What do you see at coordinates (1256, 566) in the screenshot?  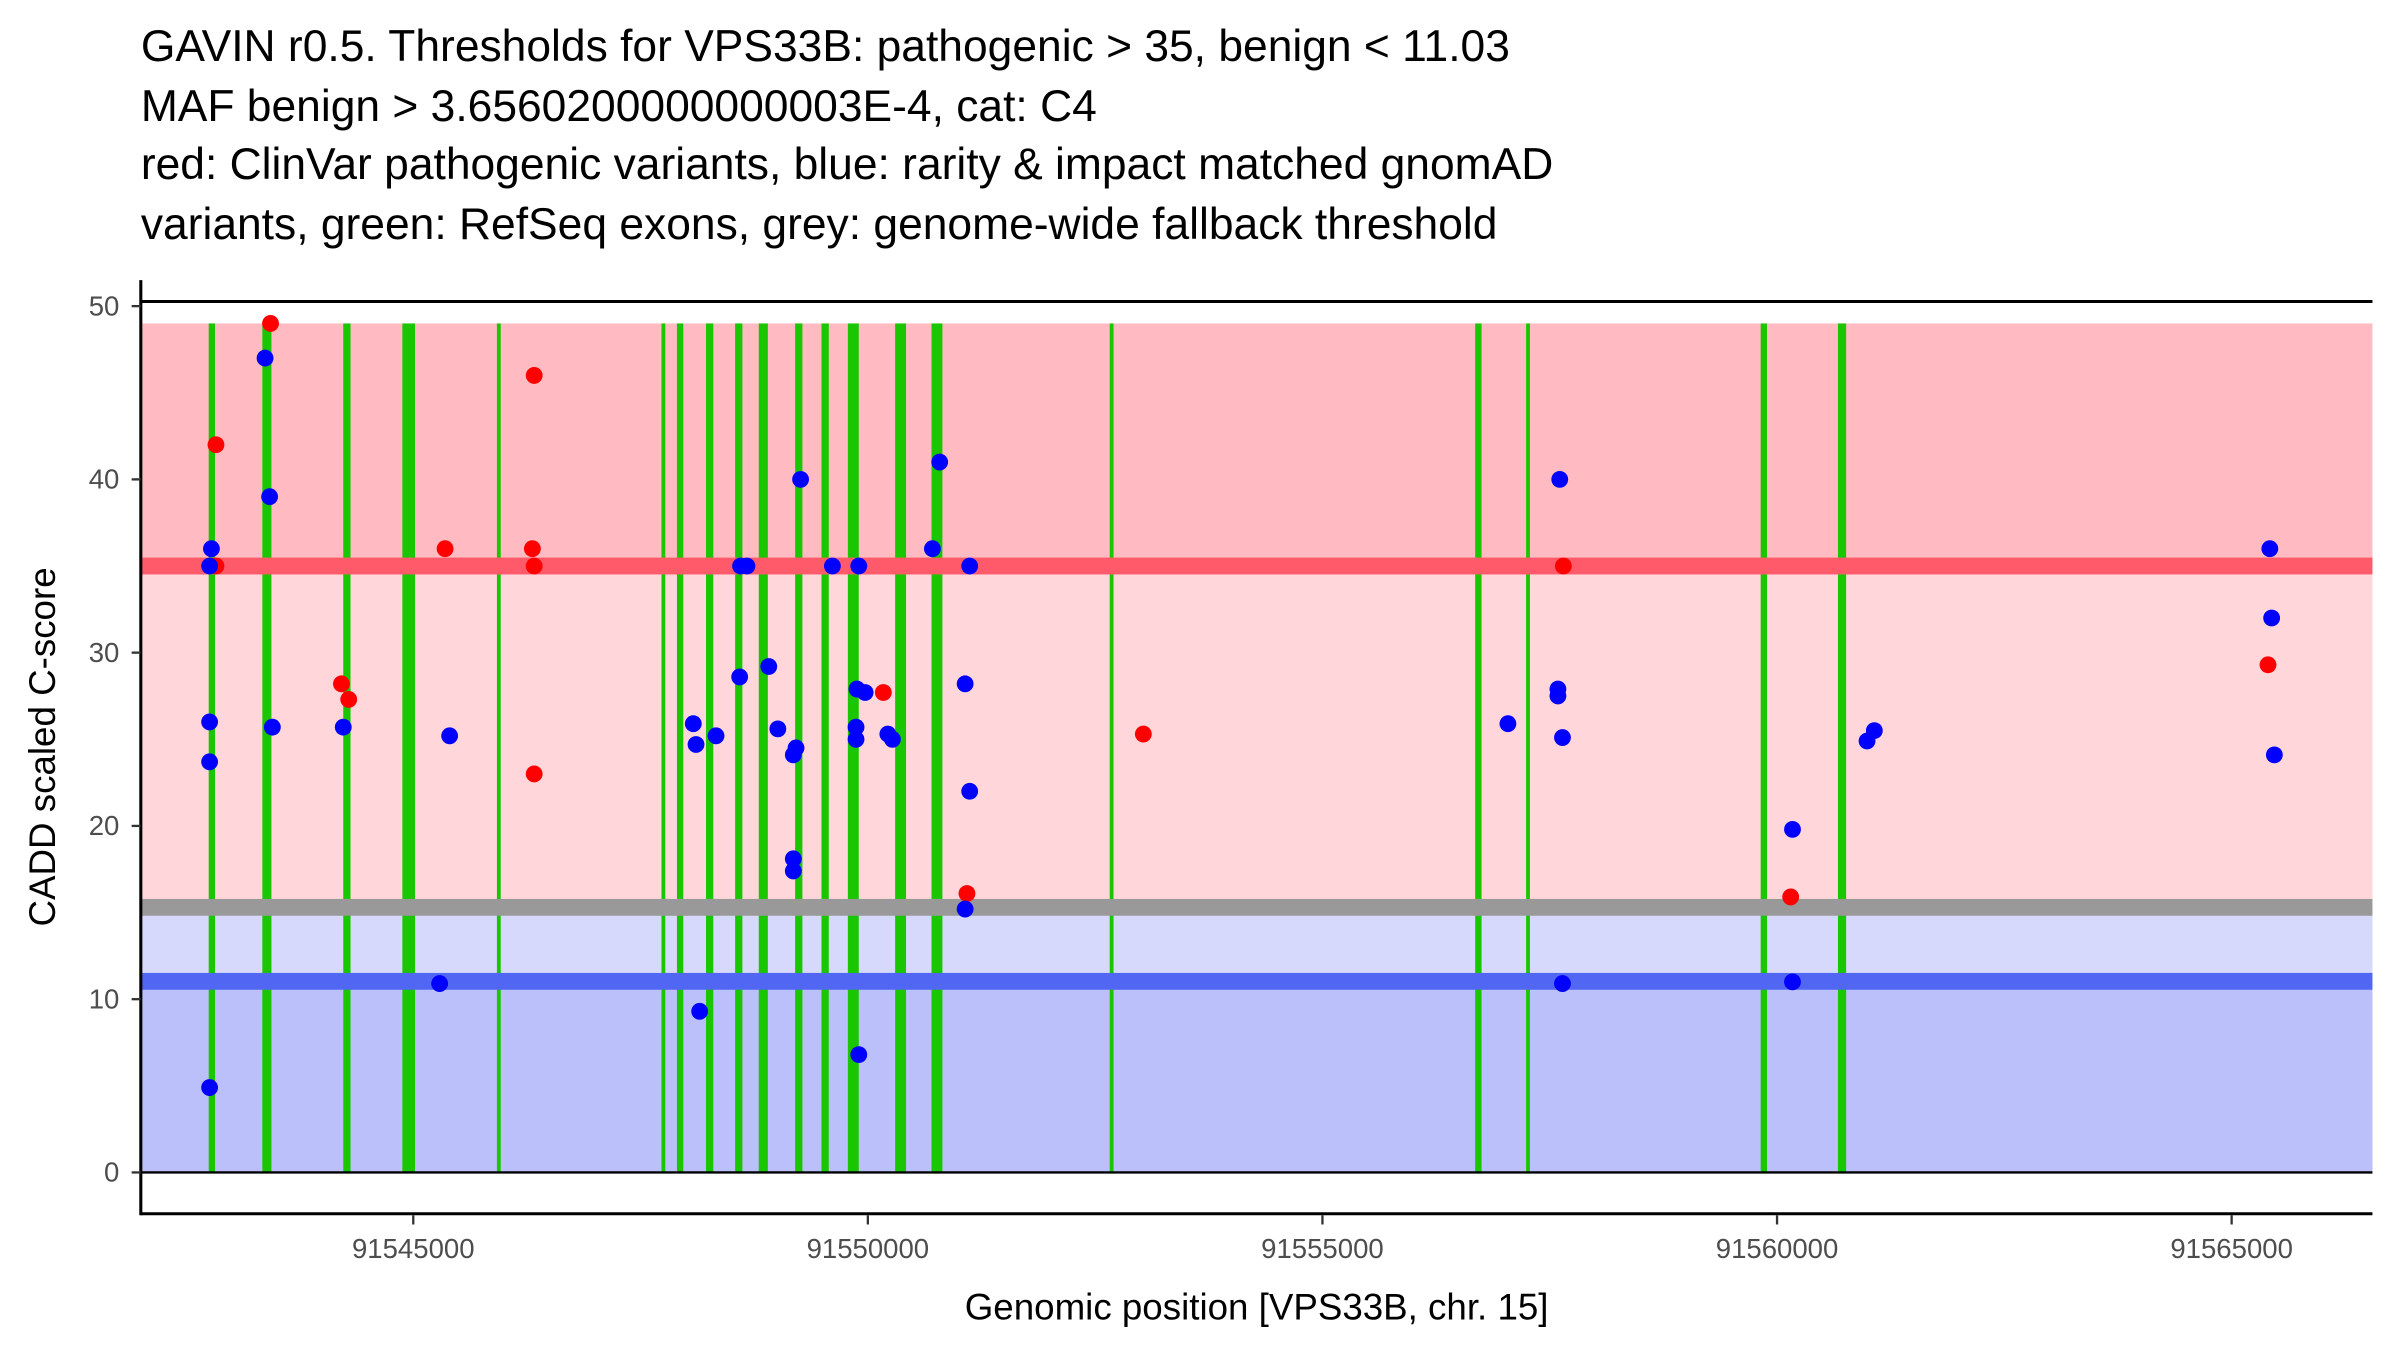 I see `pathogenic-threshold-line` at bounding box center [1256, 566].